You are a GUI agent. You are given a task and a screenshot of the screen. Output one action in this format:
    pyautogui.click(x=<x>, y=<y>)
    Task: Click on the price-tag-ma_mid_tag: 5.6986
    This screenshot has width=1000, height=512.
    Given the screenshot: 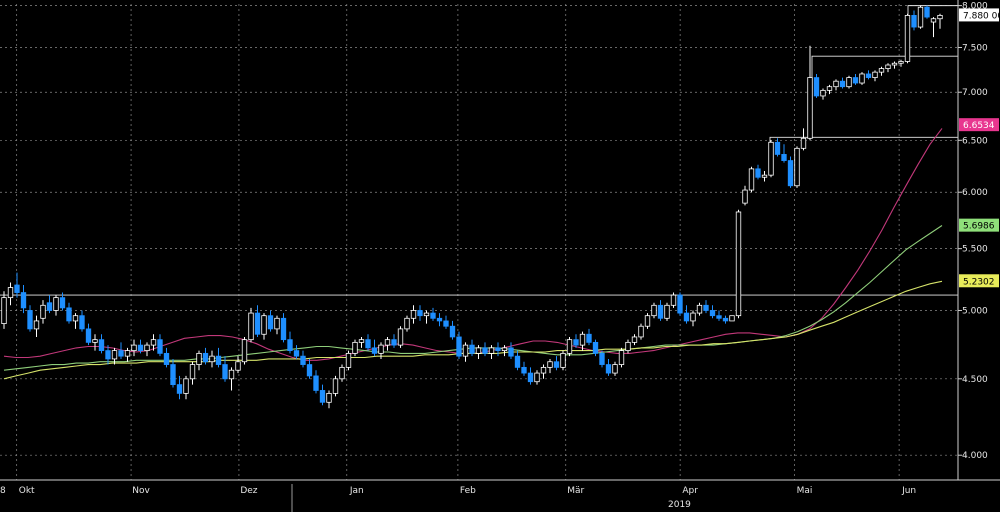 What is the action you would take?
    pyautogui.click(x=979, y=225)
    